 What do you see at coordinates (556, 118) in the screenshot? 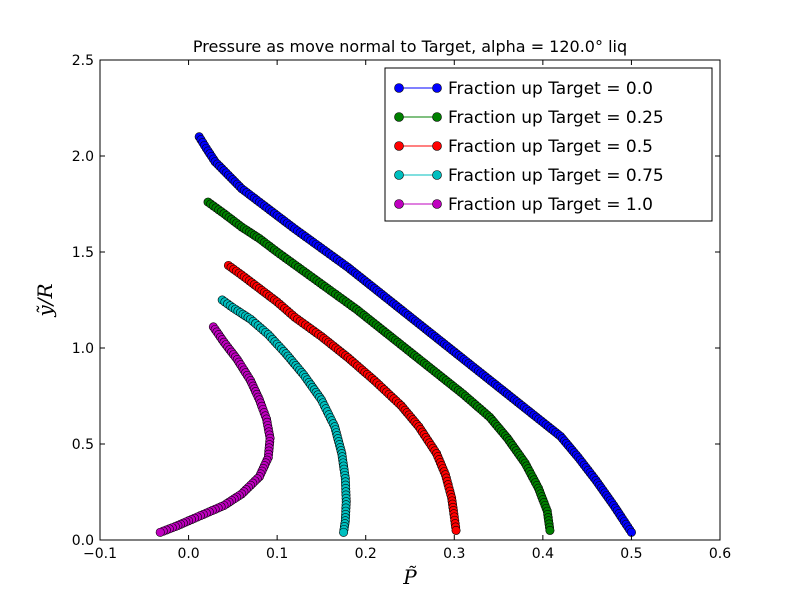
I see `legend-label: Fraction up Target = 0.25` at bounding box center [556, 118].